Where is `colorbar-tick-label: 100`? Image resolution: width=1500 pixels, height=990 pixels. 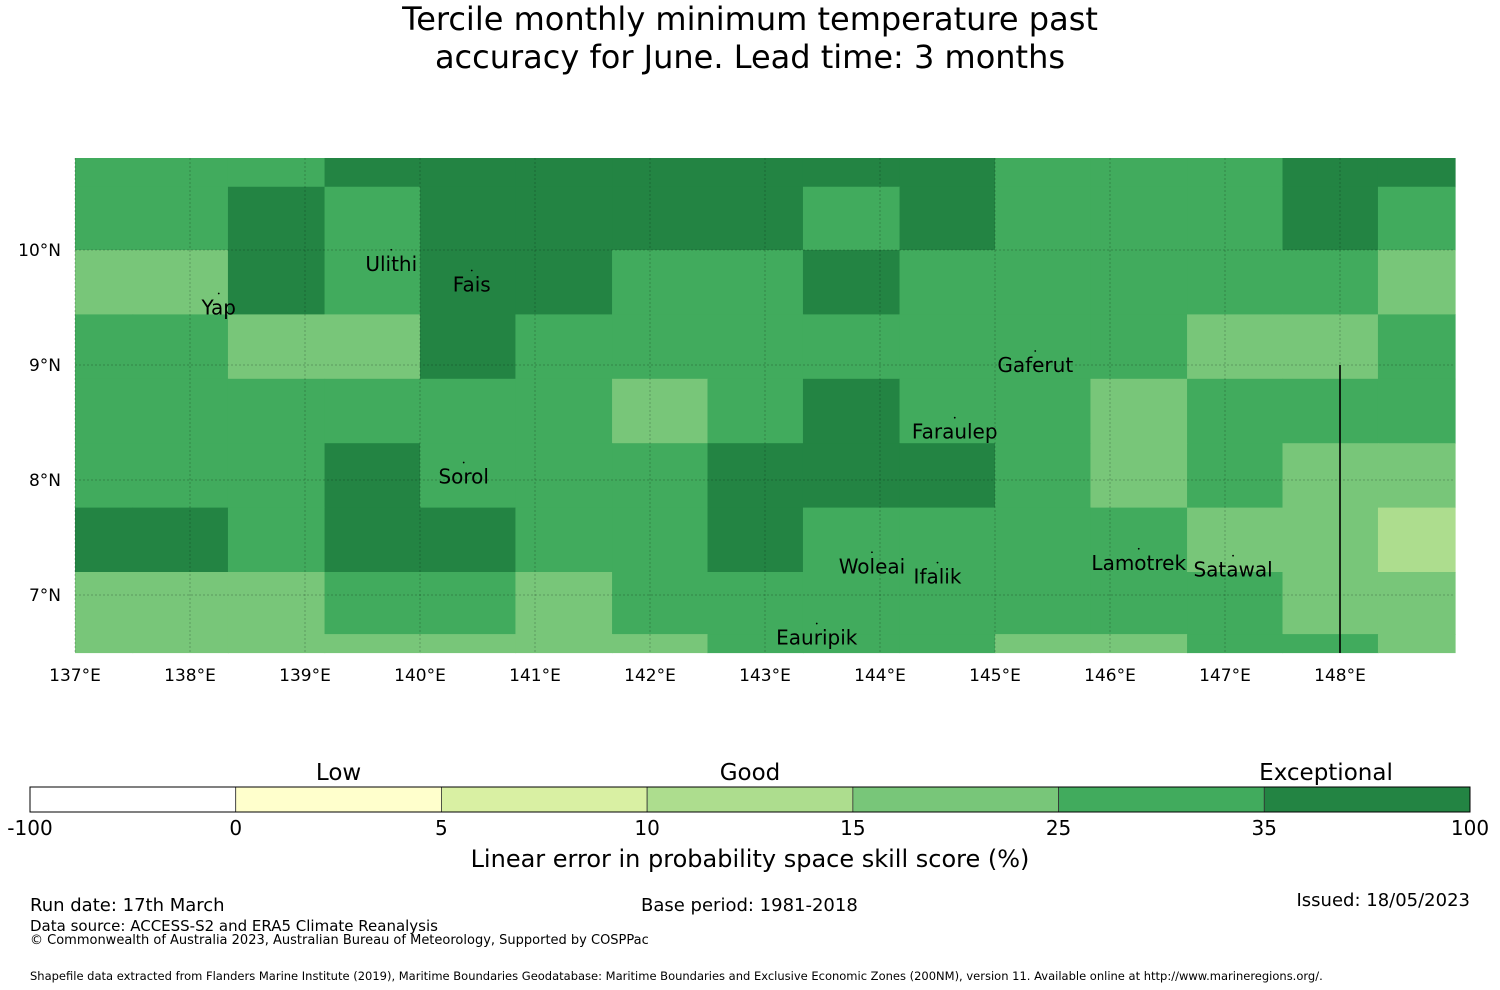
colorbar-tick-label: 100 is located at coordinates (1470, 828).